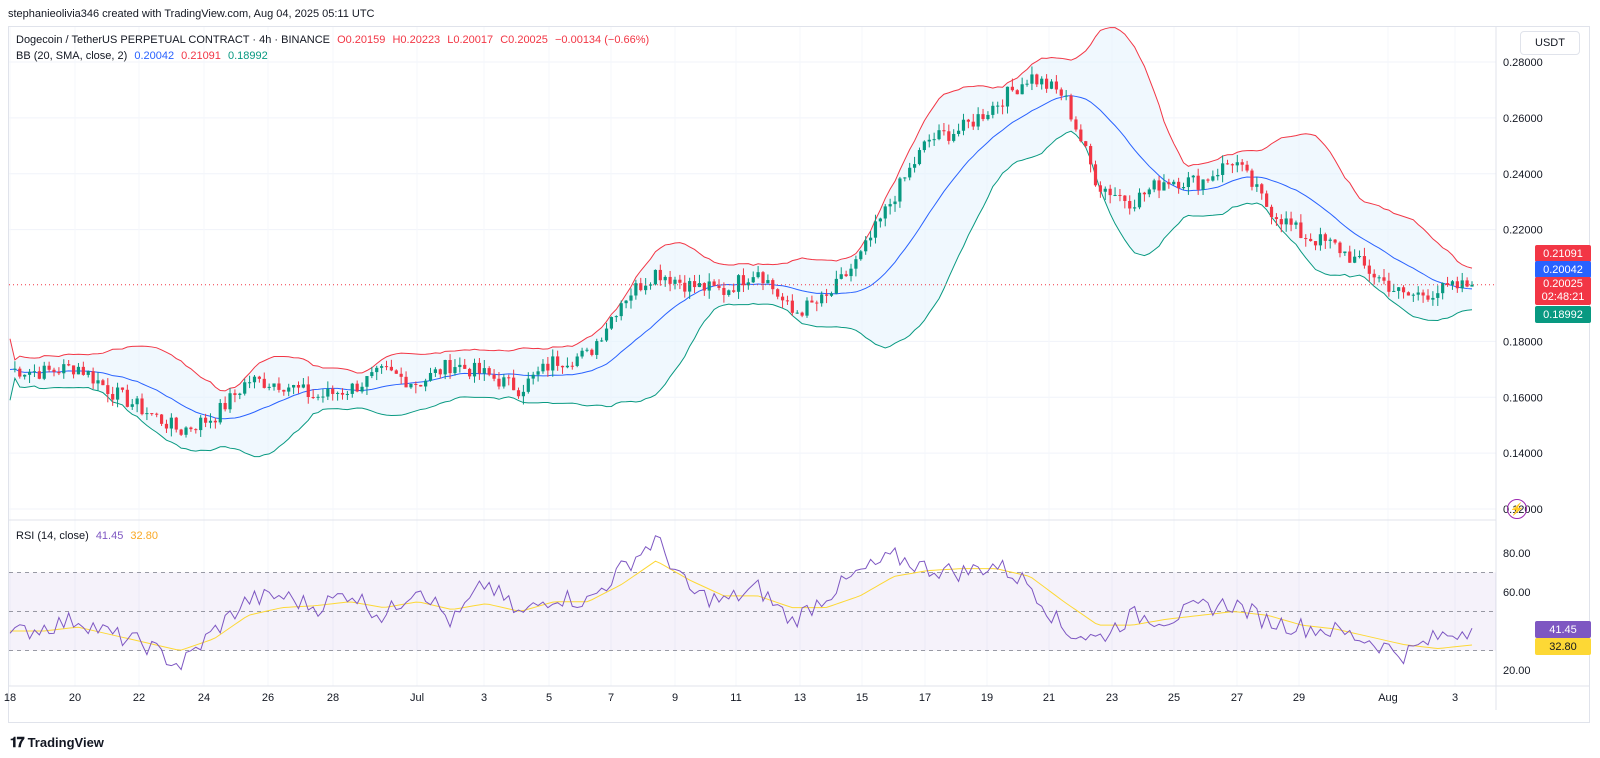  I want to click on currency-unit-button: USDT, so click(1550, 43).